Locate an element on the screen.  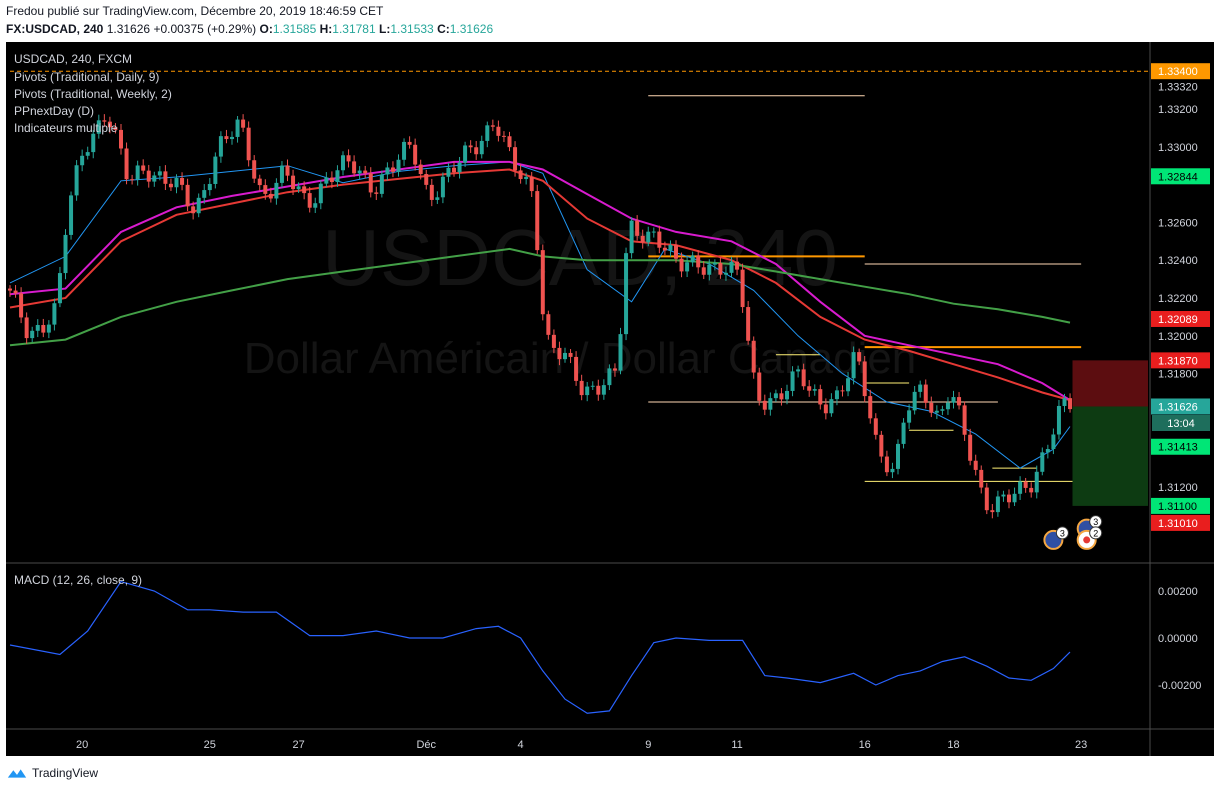
position-box is located at coordinates (1110, 433).